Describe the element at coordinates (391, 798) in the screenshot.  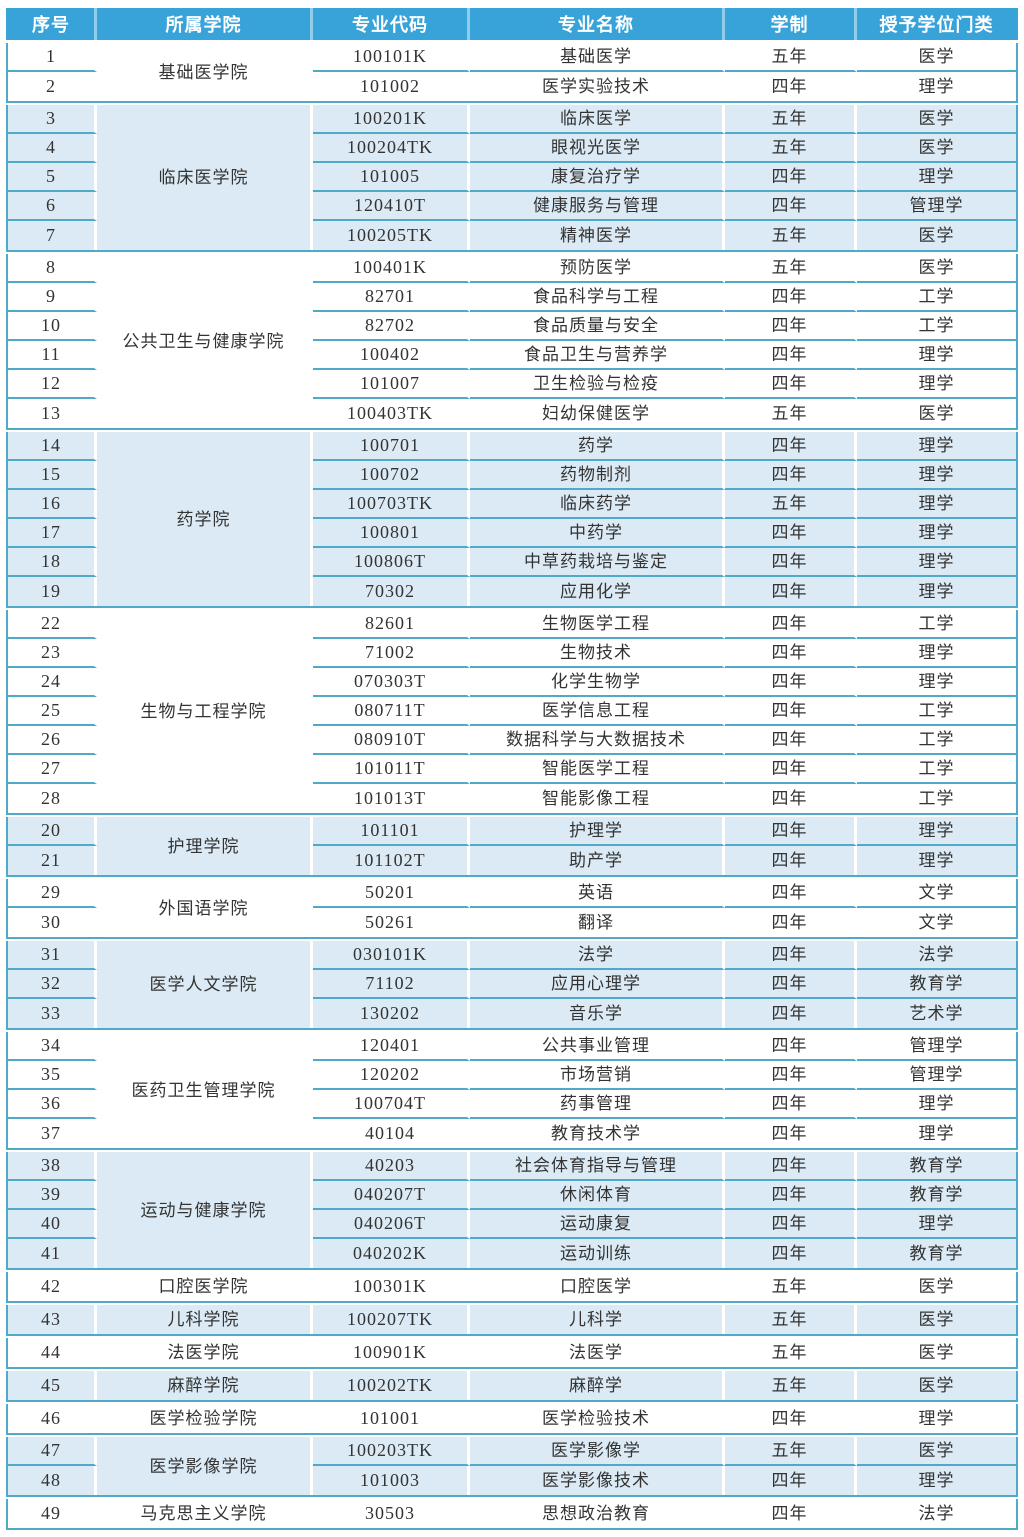
I see `cell-code: 101013T` at that location.